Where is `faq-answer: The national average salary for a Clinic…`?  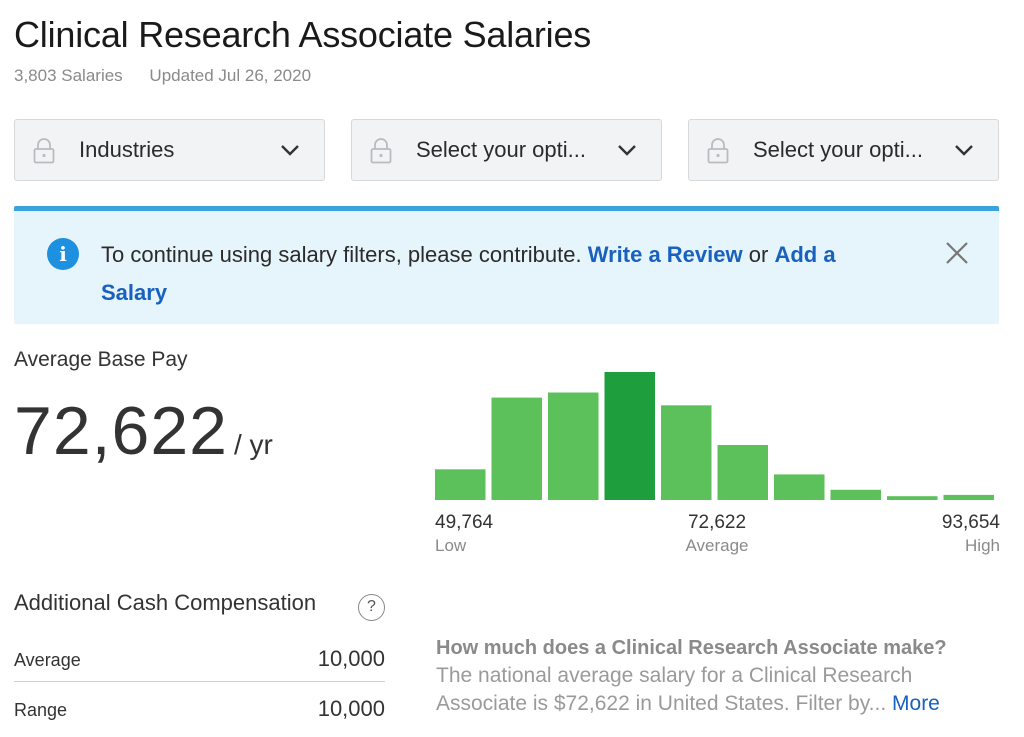 faq-answer: The national average salary for a Clinic… is located at coordinates (716, 690).